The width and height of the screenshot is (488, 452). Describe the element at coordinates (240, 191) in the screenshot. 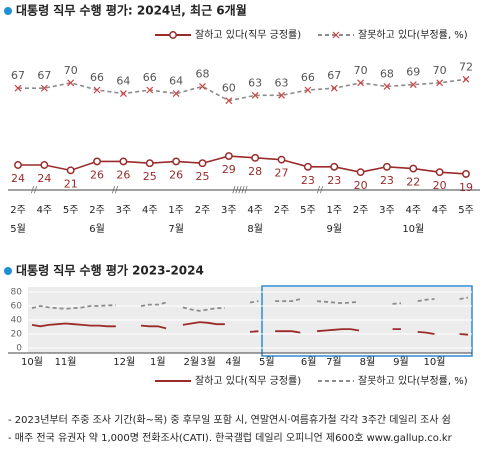

I see `axis-break: /////` at that location.